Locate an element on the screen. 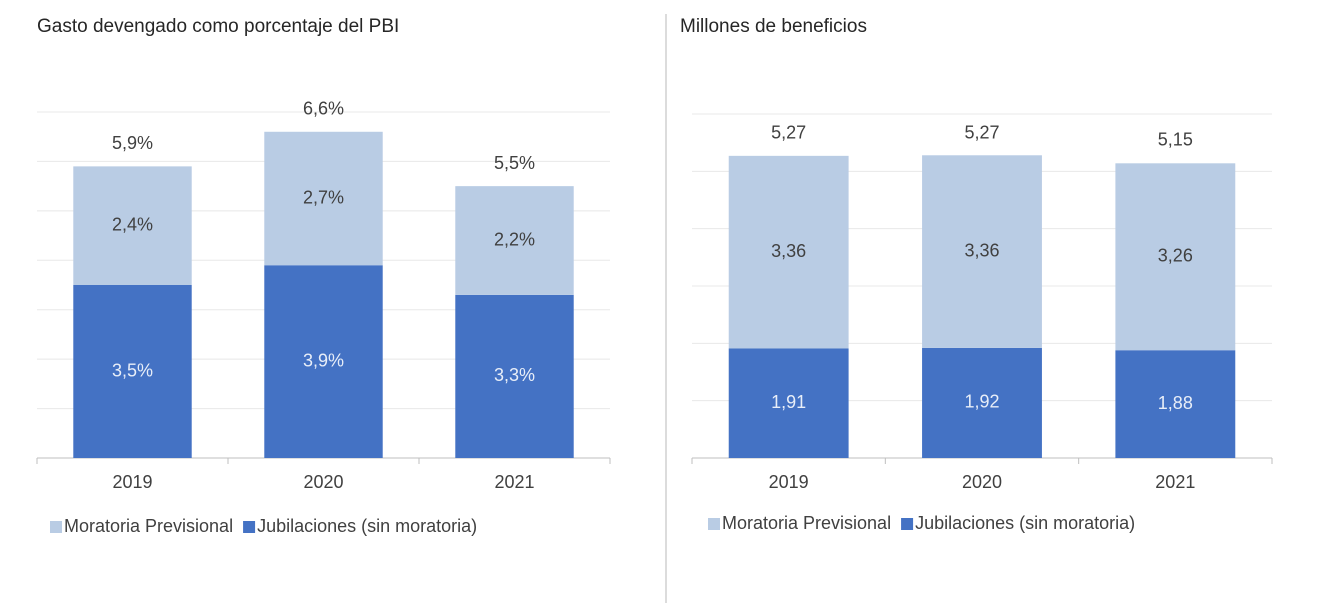  value-label: 2,4% is located at coordinates (132, 224).